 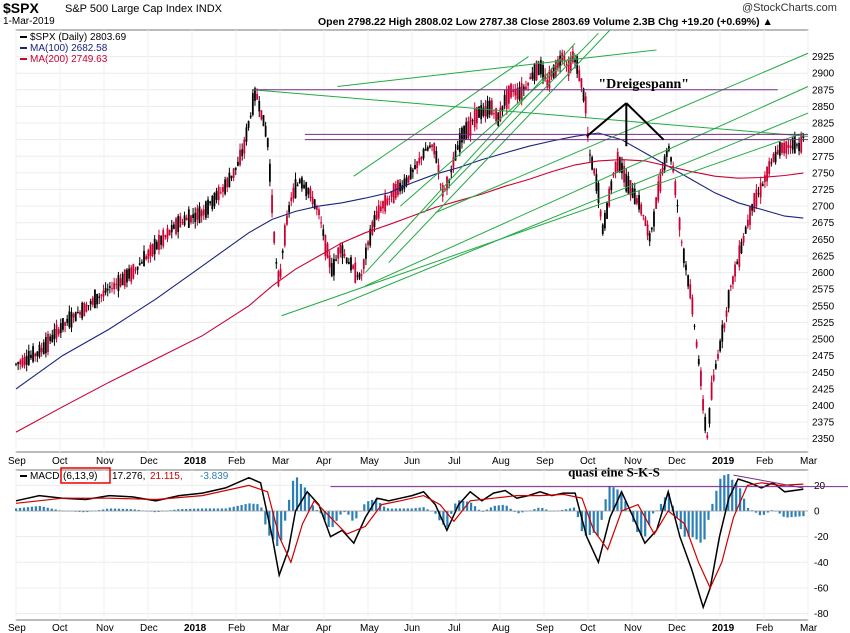 I want to click on brand: @StockCharts.com, so click(x=789, y=8).